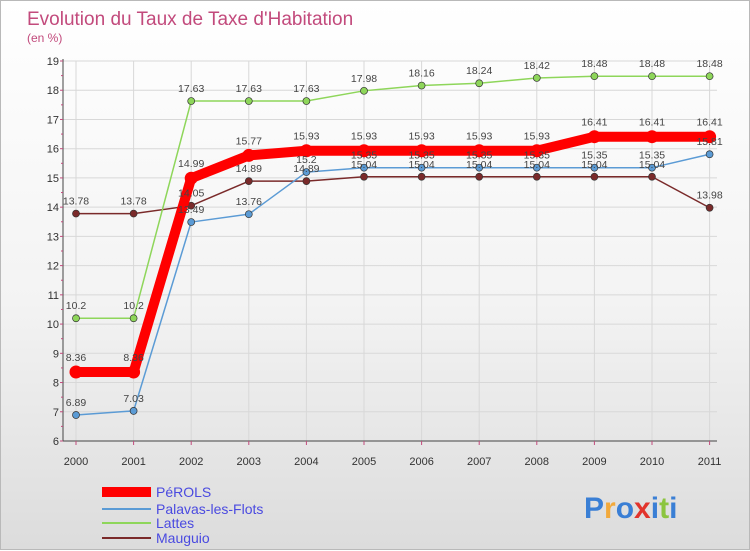 The image size is (750, 551). I want to click on logo-letter: t, so click(664, 508).